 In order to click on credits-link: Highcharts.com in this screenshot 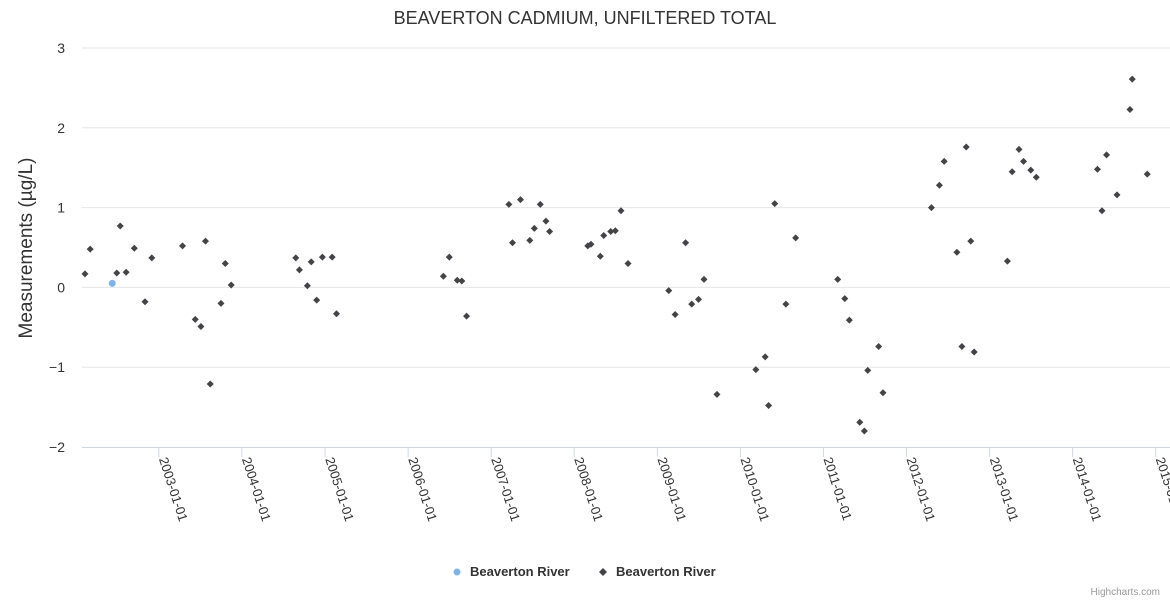, I will do `click(1125, 592)`.